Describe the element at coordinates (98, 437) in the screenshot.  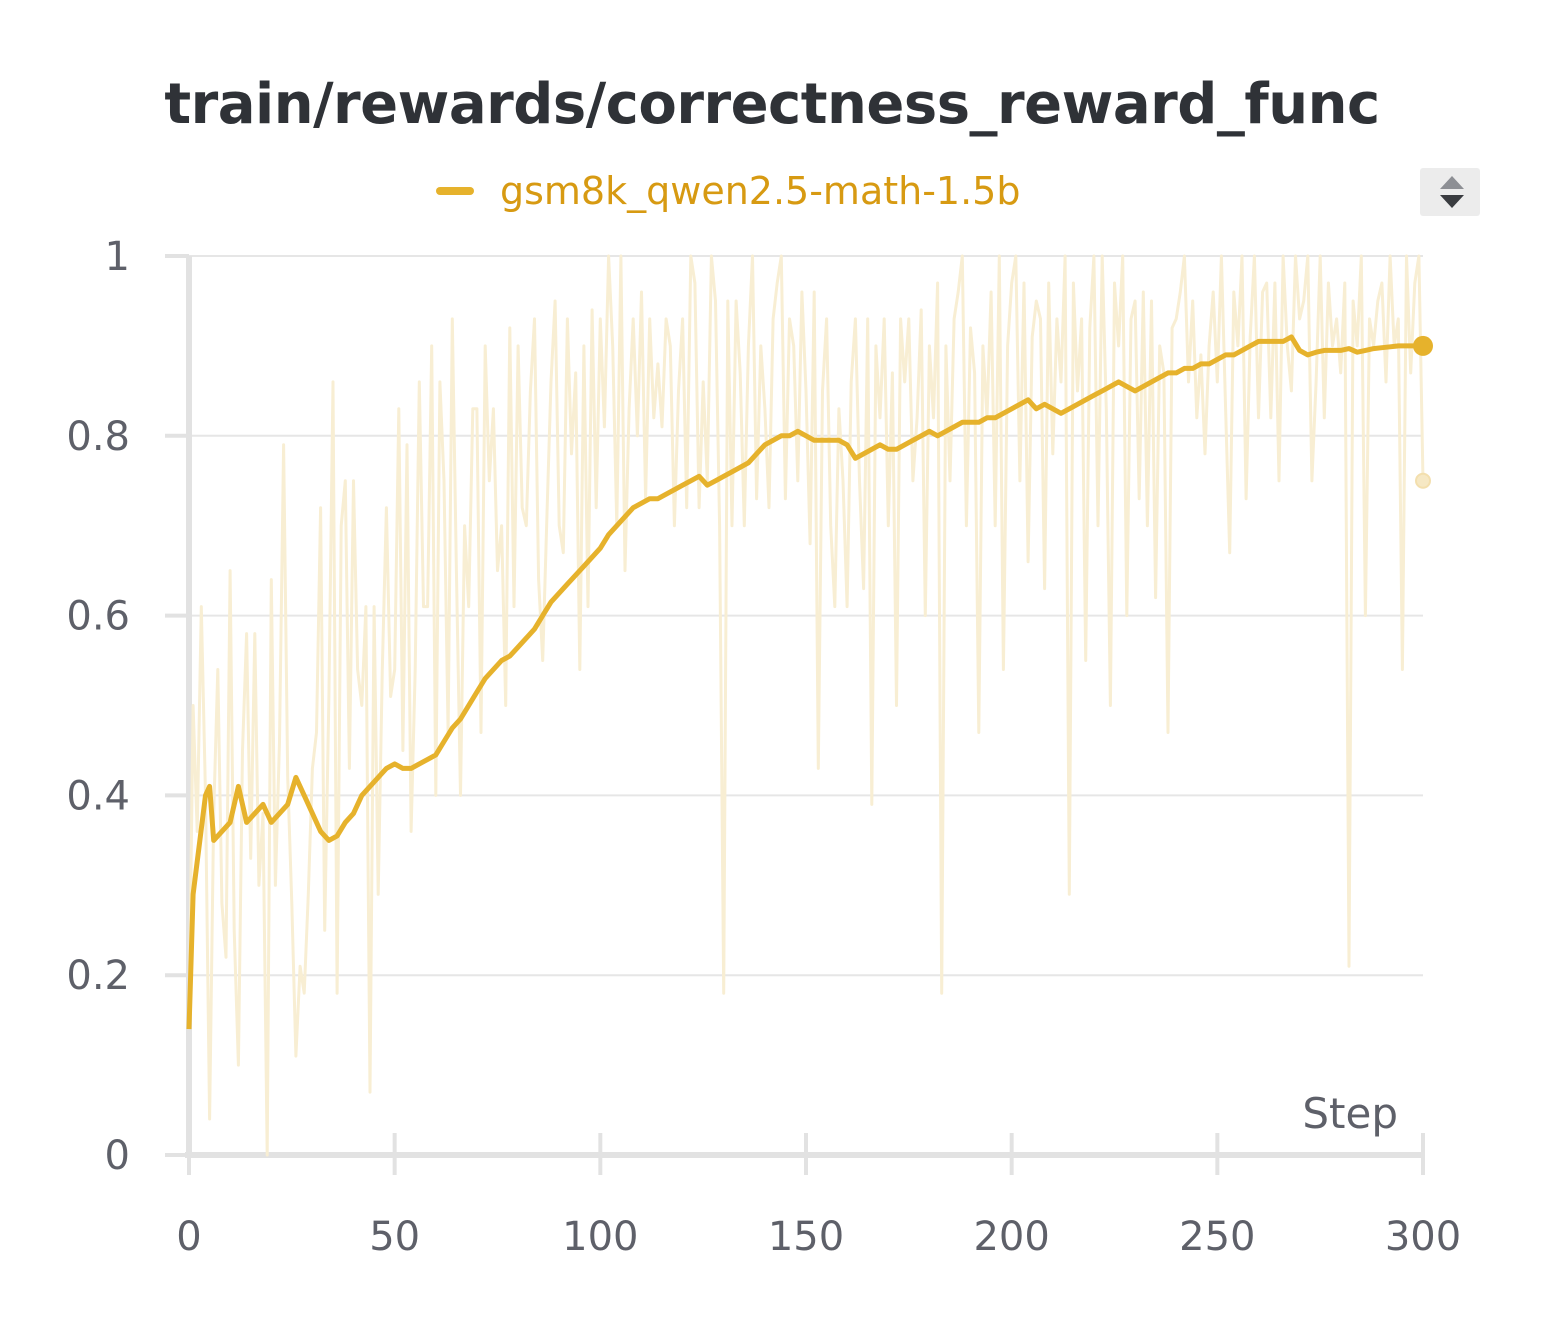
I see `y-tick-label: 0.8` at that location.